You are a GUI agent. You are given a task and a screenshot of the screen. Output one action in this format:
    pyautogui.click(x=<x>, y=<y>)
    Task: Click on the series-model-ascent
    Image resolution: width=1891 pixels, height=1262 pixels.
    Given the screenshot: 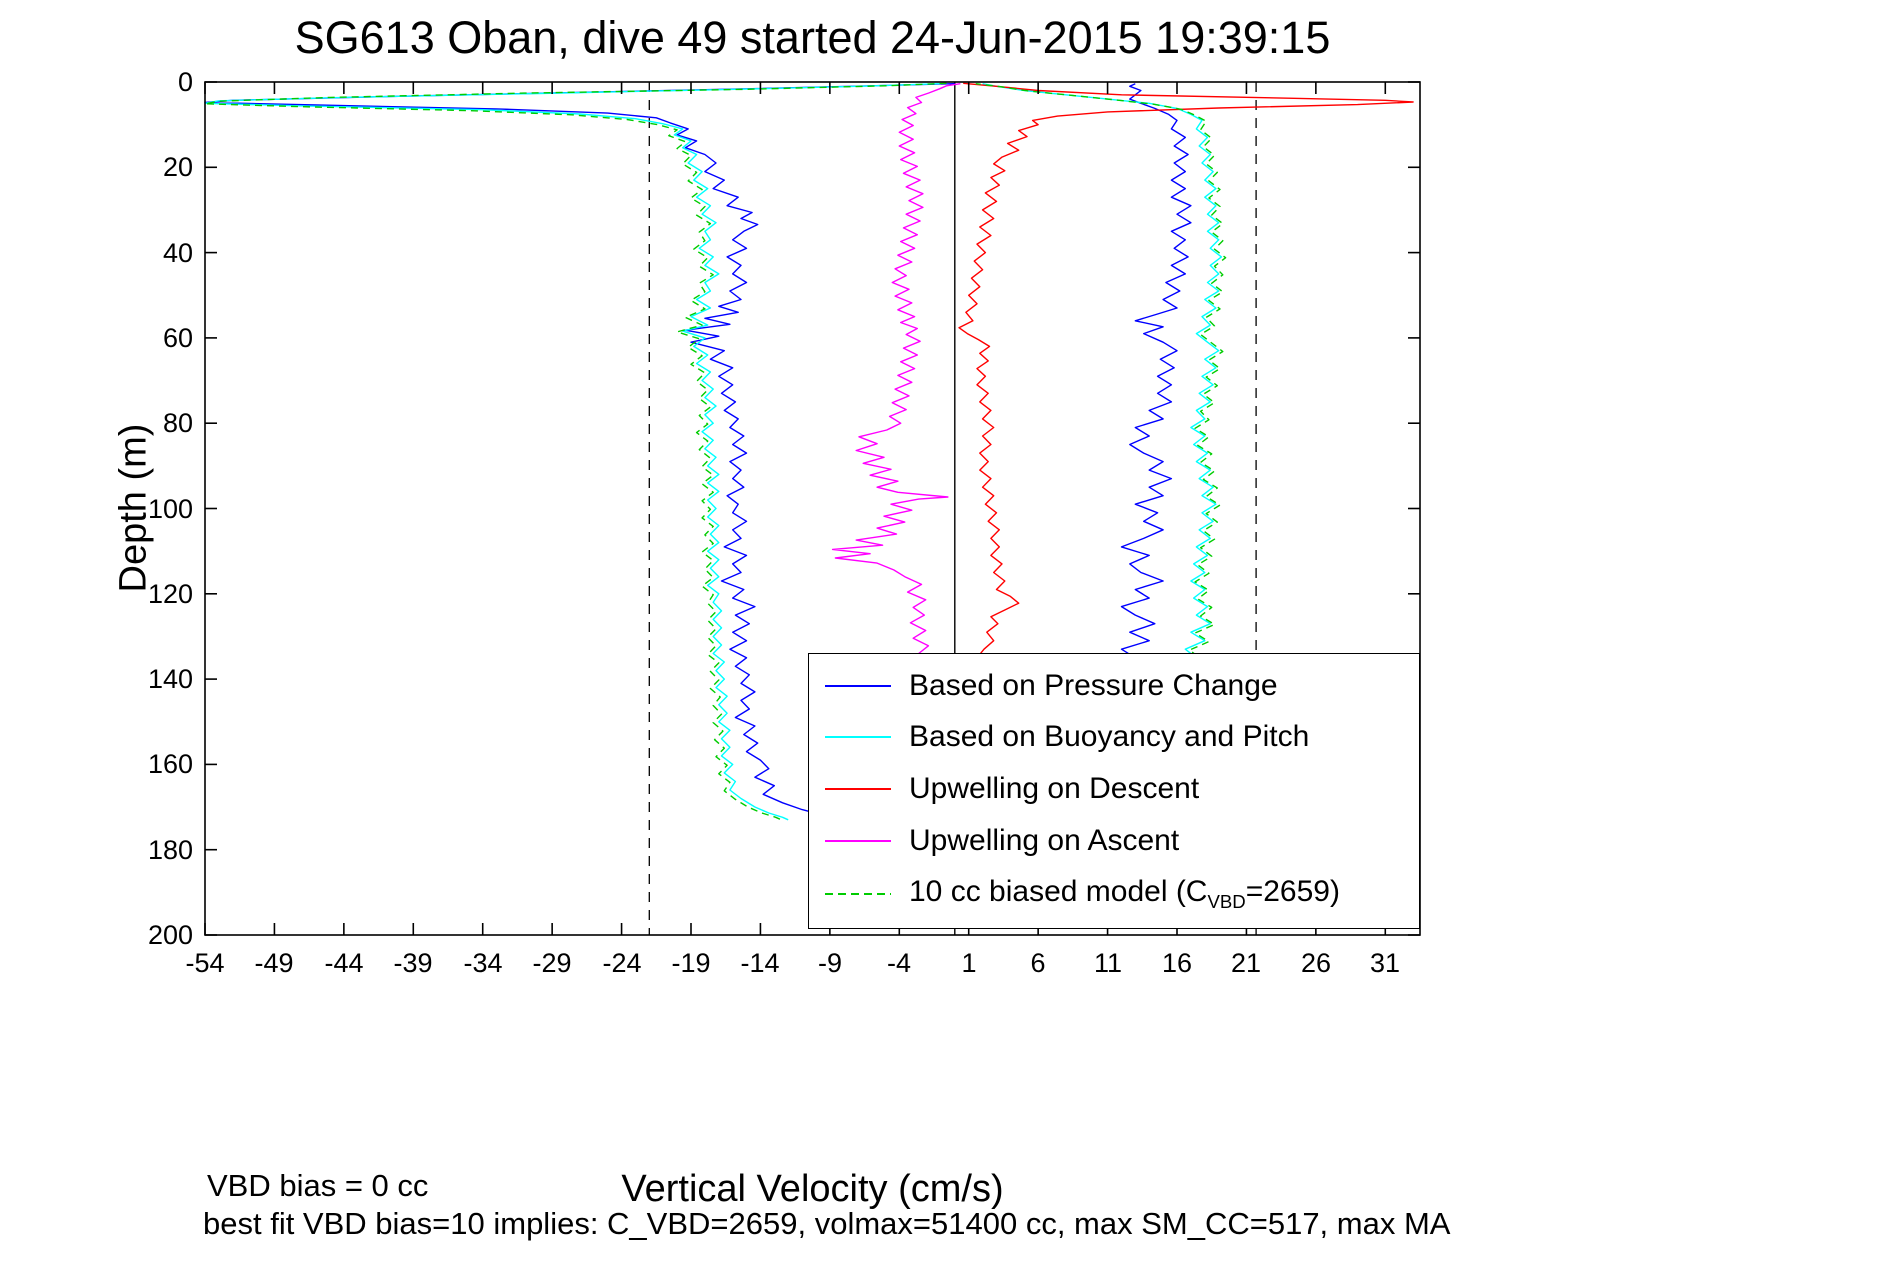 What is the action you would take?
    pyautogui.click(x=1101, y=374)
    